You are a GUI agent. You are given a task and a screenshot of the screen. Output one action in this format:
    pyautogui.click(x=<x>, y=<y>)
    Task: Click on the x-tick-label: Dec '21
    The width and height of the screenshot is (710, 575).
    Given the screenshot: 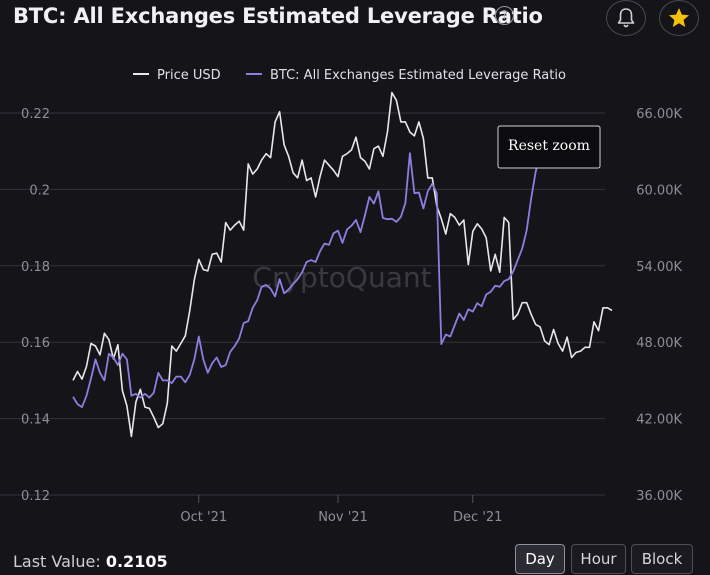 What is the action you would take?
    pyautogui.click(x=477, y=517)
    